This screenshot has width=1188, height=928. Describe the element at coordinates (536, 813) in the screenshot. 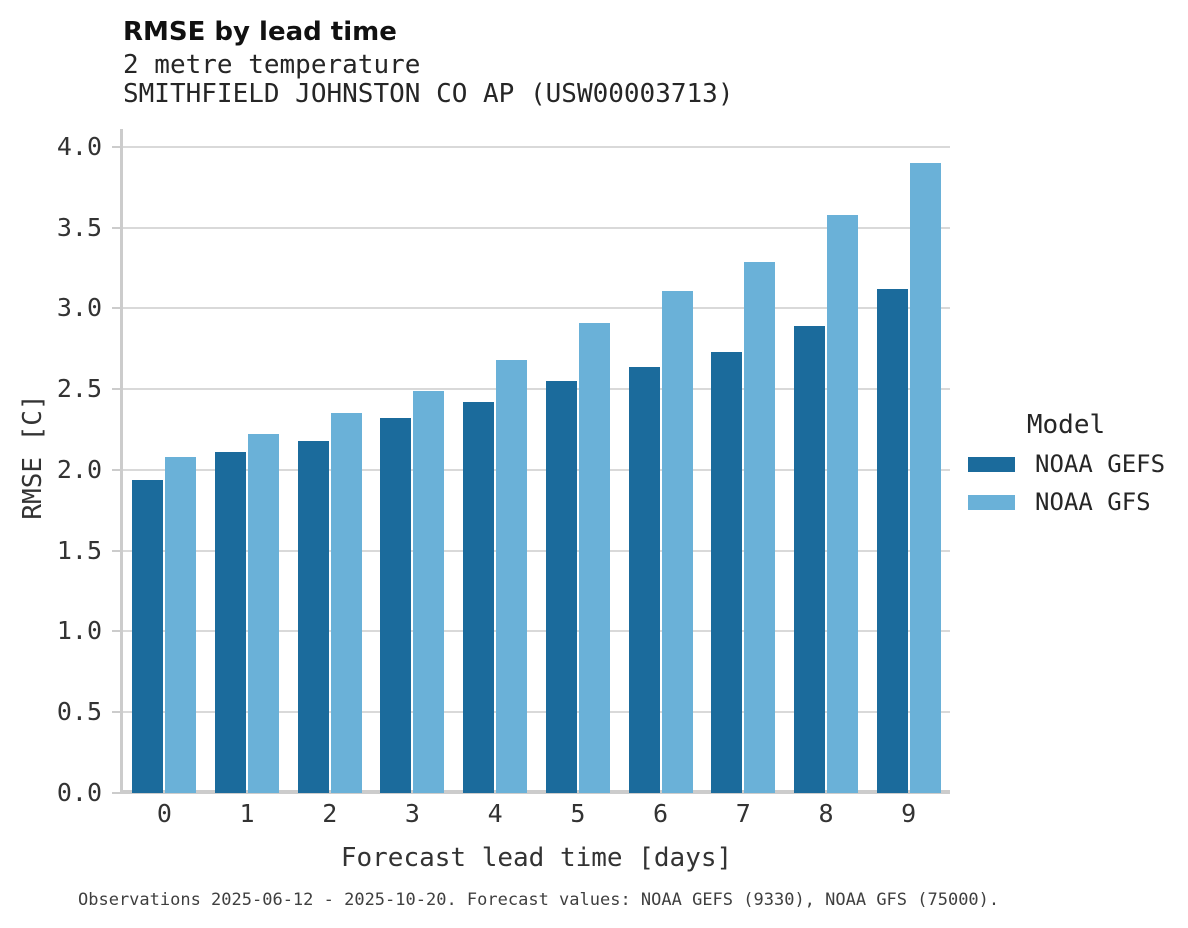

I see `x-tick-labels: 0 1 2 3 4 5 6 7 8 9` at that location.